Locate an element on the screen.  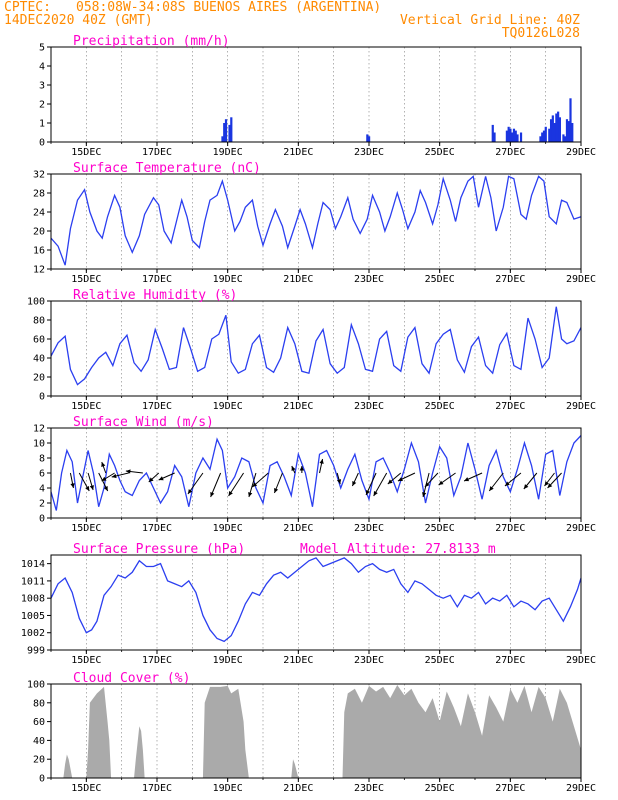
y-tick-label: 28 is located at coordinates (39, 194).